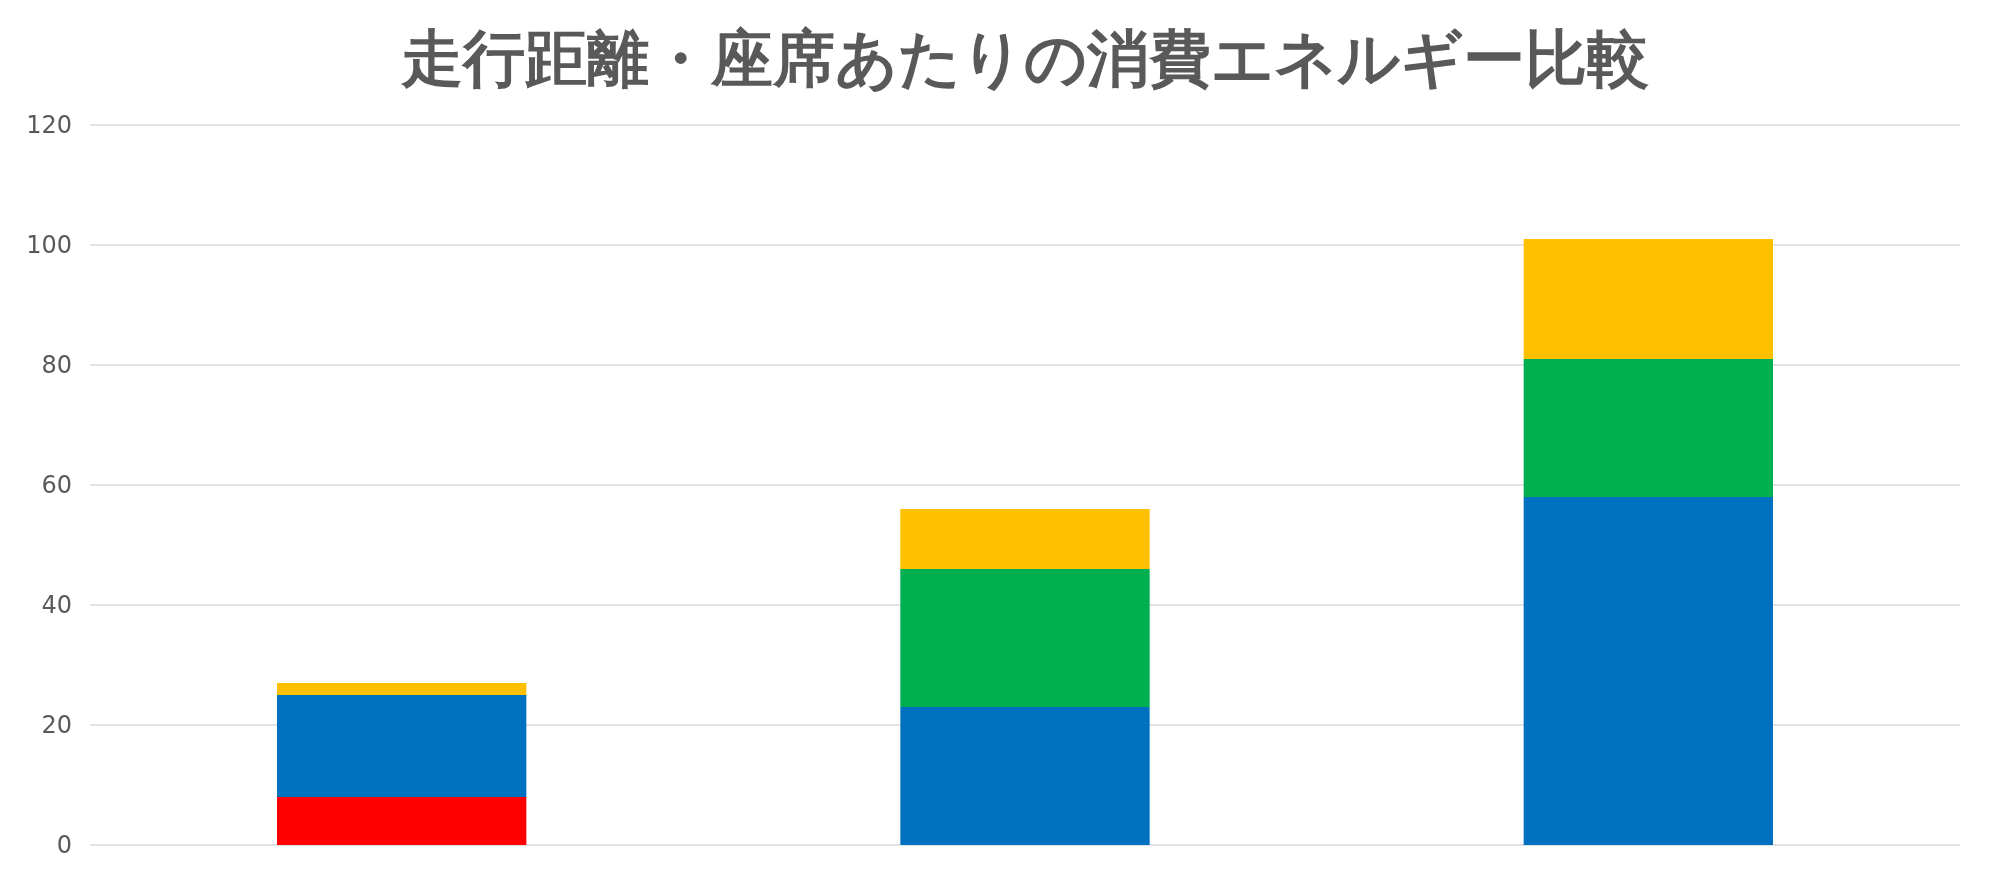  I want to click on chart-title: 走行距離・座席あたりの消費エネルギー比較, so click(1024, 58).